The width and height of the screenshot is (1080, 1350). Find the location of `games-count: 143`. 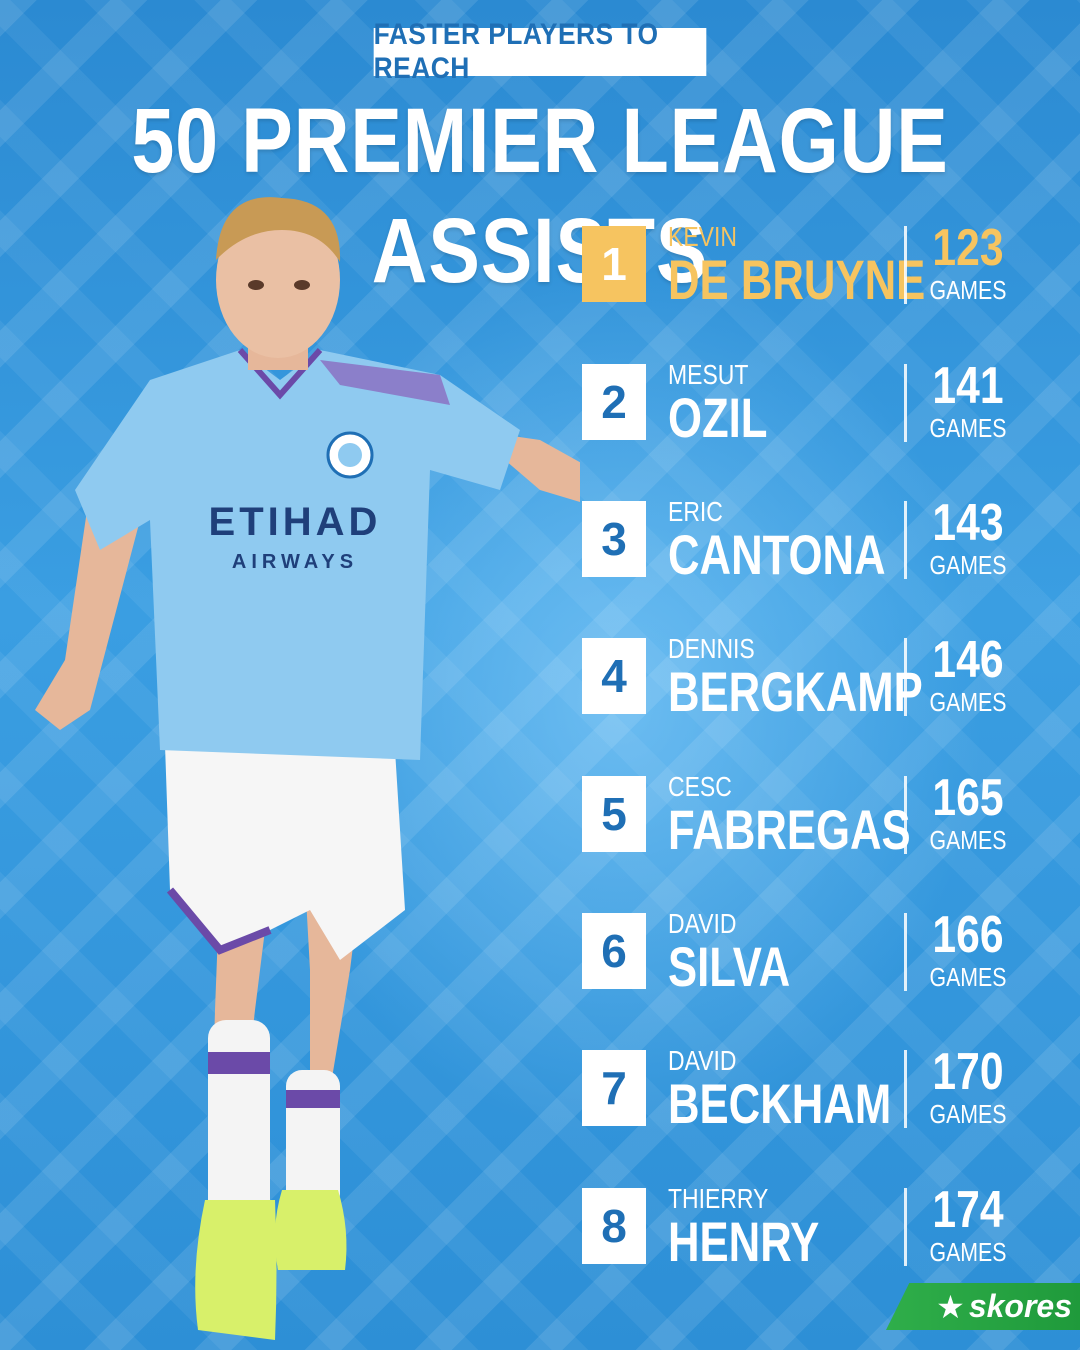

games-count: 143 is located at coordinates (968, 523).